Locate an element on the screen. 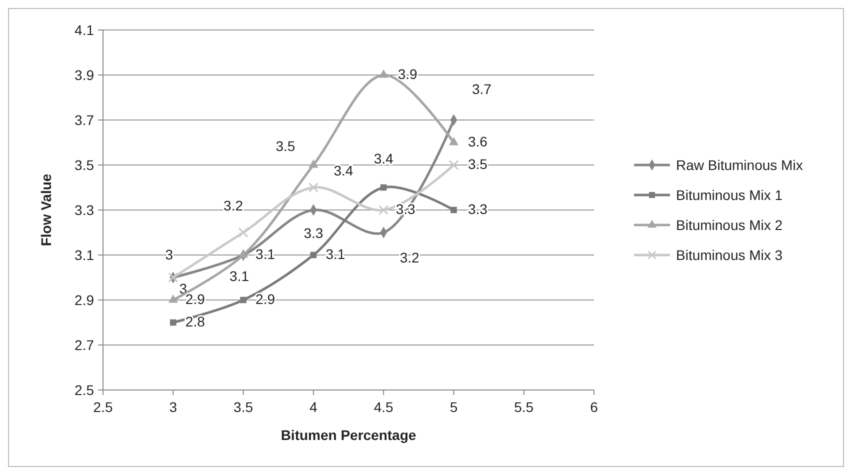  y-tick-label: 4.1 is located at coordinates (84, 30).